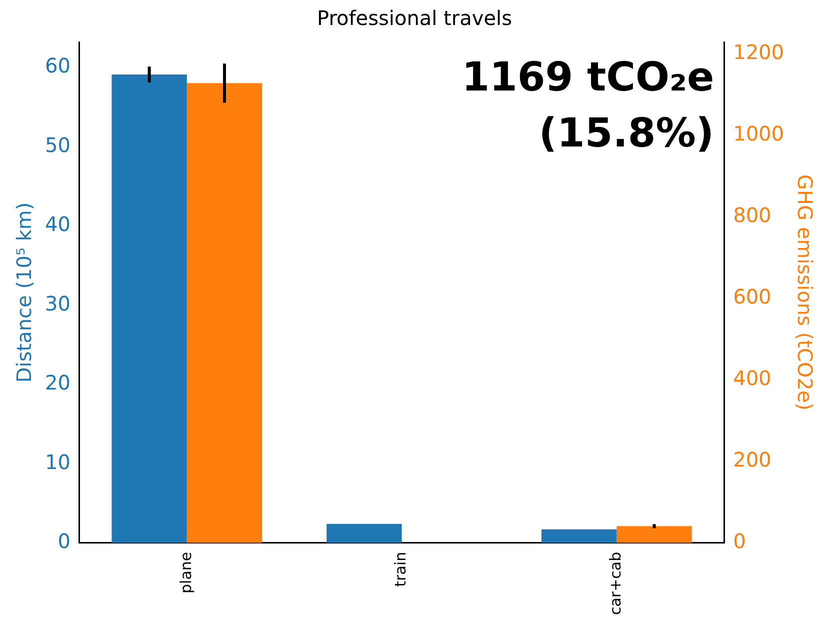 The height and width of the screenshot is (622, 829). Describe the element at coordinates (752, 460) in the screenshot. I see `y2-tick-label: 200` at that location.